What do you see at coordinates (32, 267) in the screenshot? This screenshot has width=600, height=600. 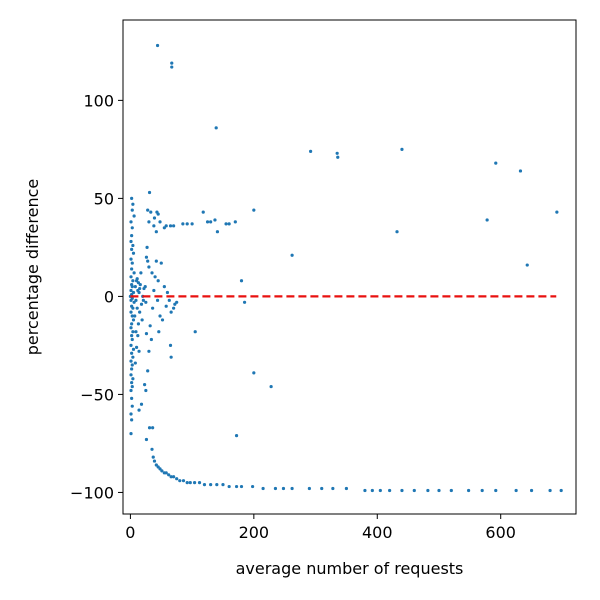 I see `y-axis-label: percentage difference` at bounding box center [32, 267].